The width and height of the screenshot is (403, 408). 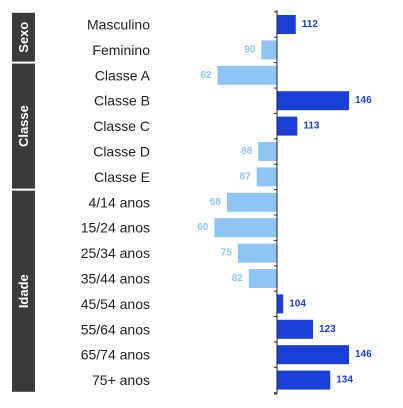 What do you see at coordinates (203, 227) in the screenshot?
I see `value-label-15-24-anos: 60` at bounding box center [203, 227].